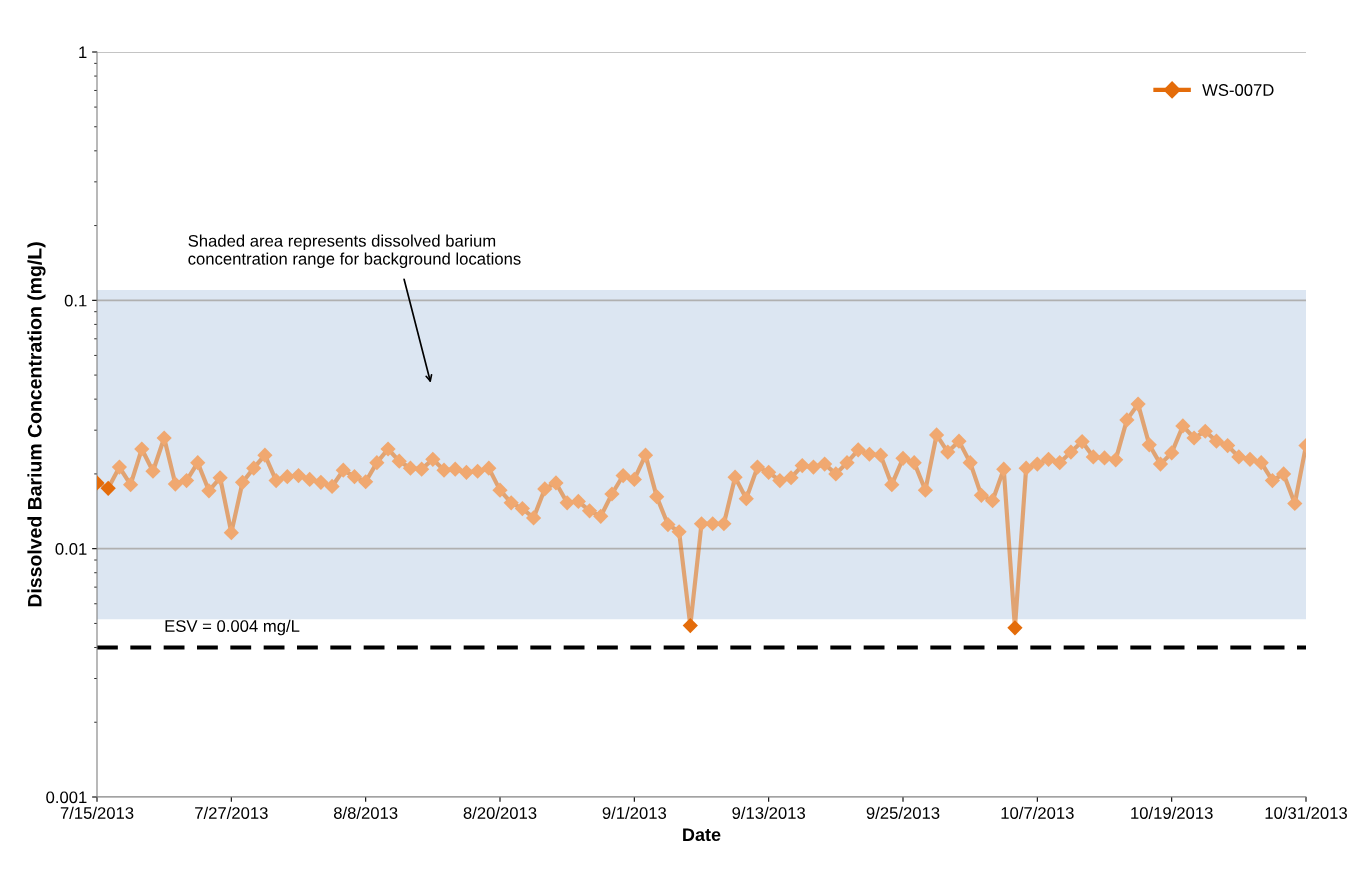 The width and height of the screenshot is (1362, 871). I want to click on x-tick-label: 9/1/2013, so click(634, 812).